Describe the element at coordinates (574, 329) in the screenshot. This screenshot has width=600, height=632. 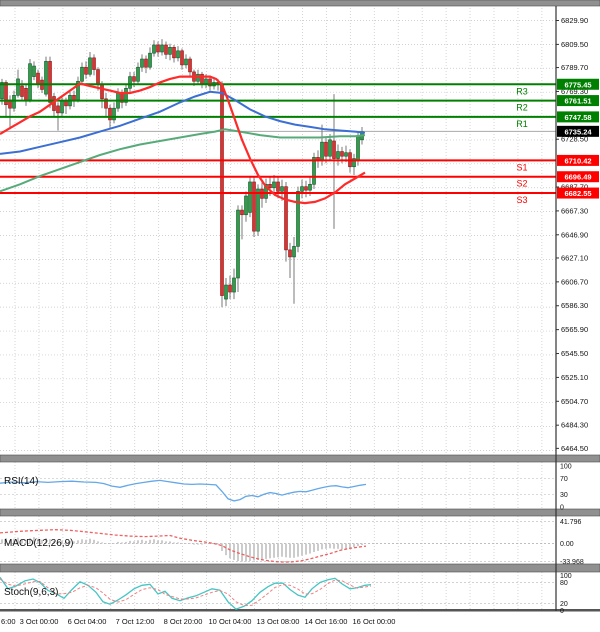
I see `price-tick-label: 6565.90` at that location.